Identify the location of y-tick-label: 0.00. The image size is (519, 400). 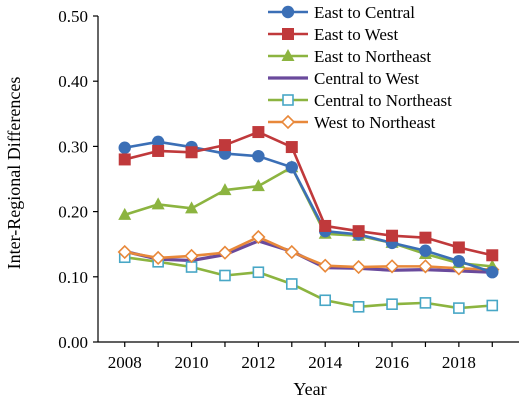
(73, 342).